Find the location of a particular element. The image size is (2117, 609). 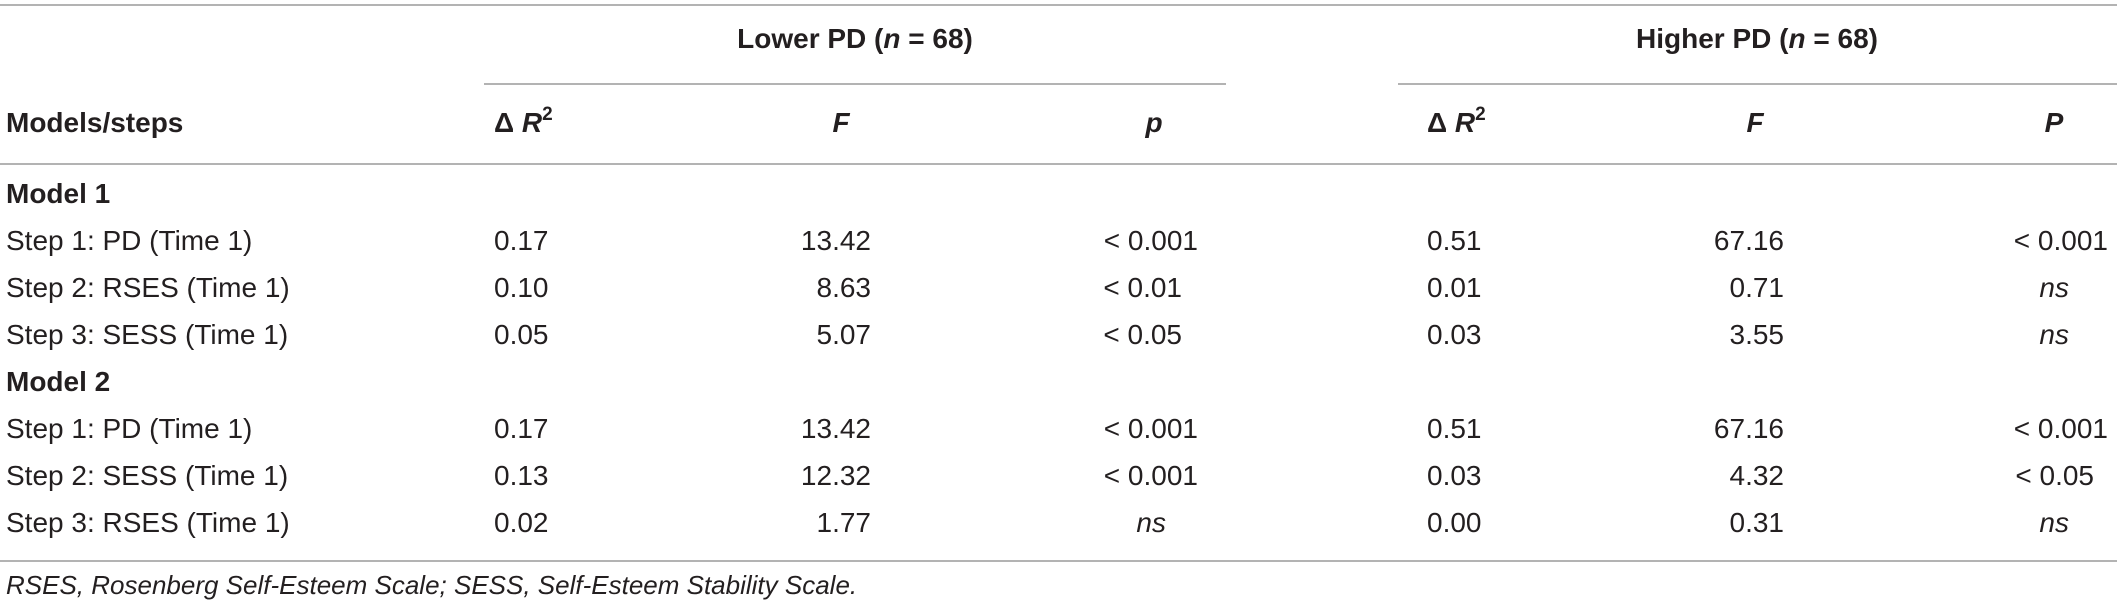

row-step-label: Step 3: SESS (Time 1) is located at coordinates (147, 334).